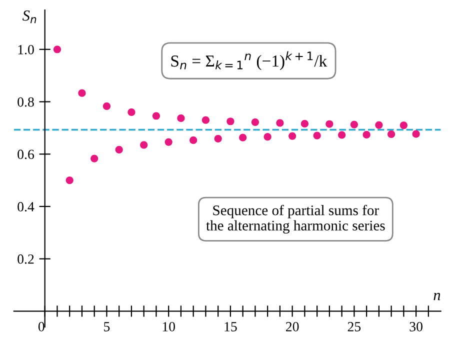 This screenshot has height=337, width=464. I want to click on x-tick-label: 15, so click(230, 327).